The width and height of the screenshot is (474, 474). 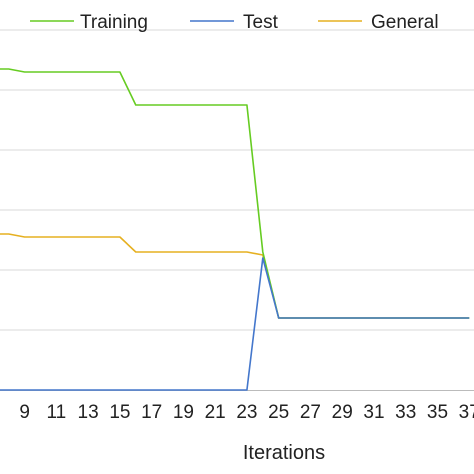 I want to click on x-tick-label-9: 9, so click(x=24, y=412).